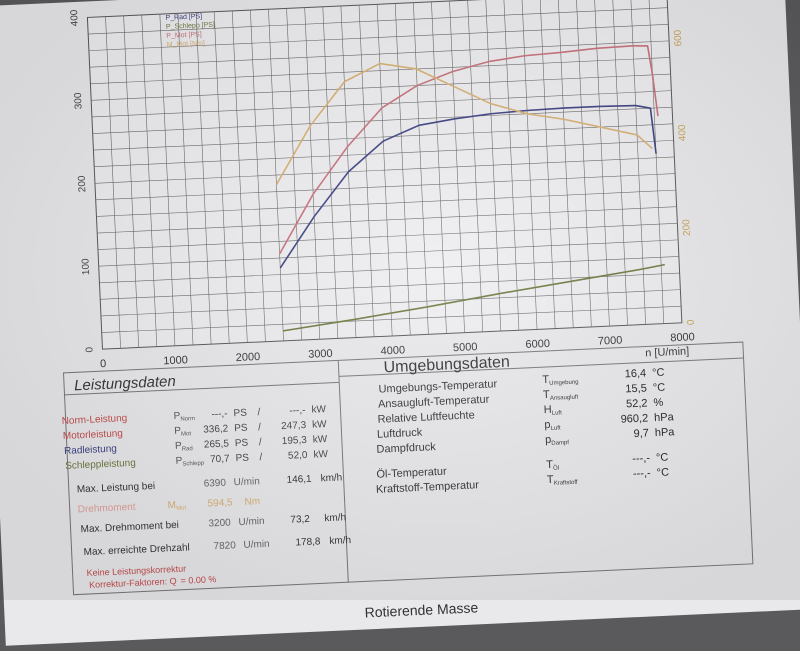  I want to click on umgebung-row-value: 16,4, so click(635, 373).